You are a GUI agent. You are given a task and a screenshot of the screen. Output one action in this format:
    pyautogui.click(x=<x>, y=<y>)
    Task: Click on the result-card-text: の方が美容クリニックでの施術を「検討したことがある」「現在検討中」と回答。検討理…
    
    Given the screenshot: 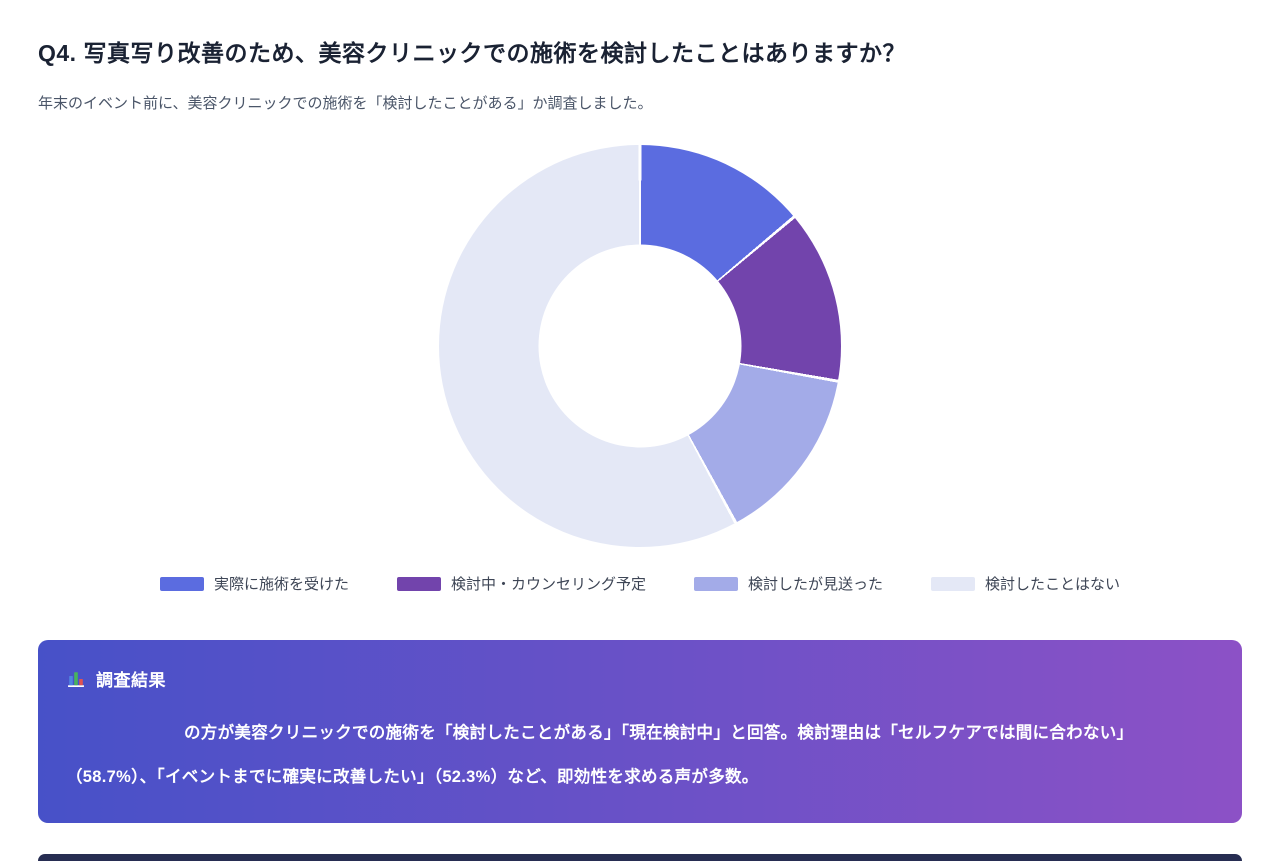 What is the action you would take?
    pyautogui.click(x=659, y=733)
    